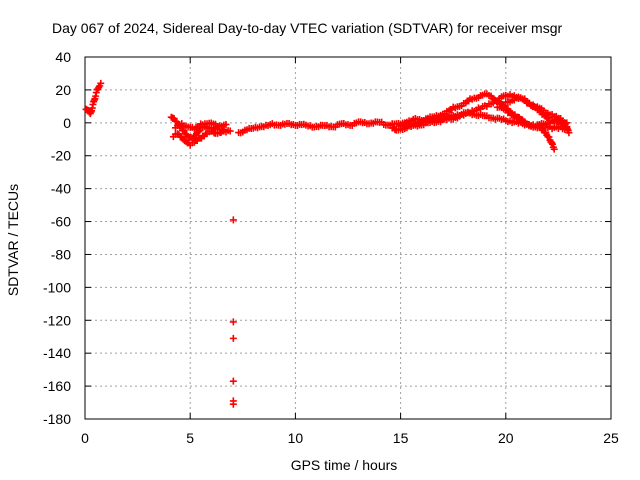  Describe the element at coordinates (61, 189) in the screenshot. I see `y-tick-label: -40` at that location.